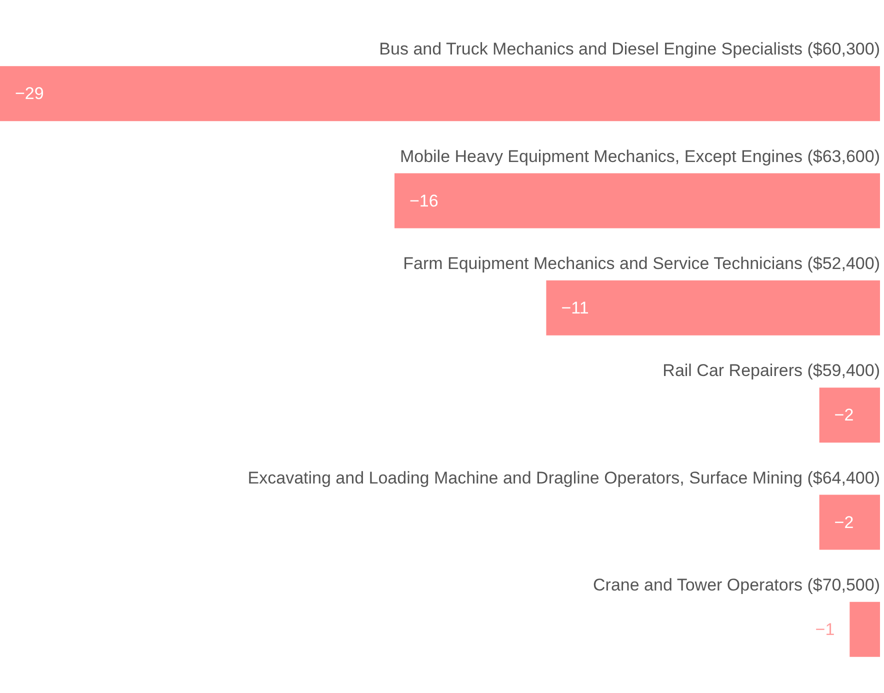  Describe the element at coordinates (825, 629) in the screenshot. I see `data-label: −1` at that location.